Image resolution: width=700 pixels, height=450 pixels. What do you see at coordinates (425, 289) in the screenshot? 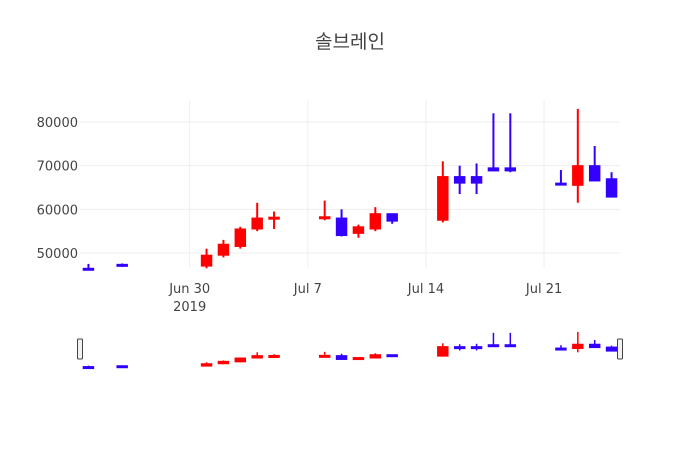
I see `x-tick-label: Jul 14` at bounding box center [425, 289].